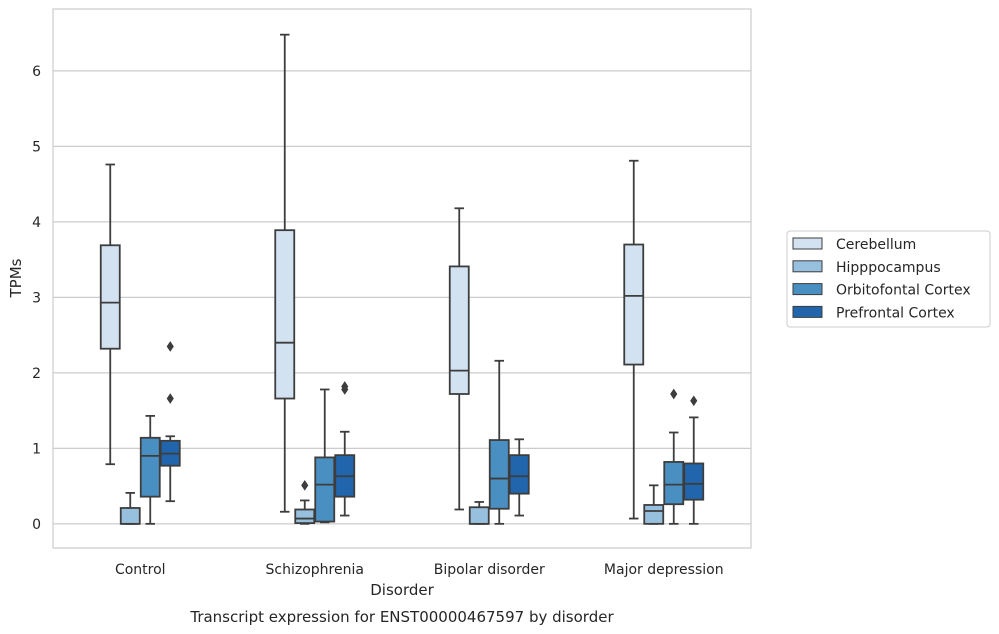 Image resolution: width=999 pixels, height=634 pixels. Describe the element at coordinates (36, 72) in the screenshot. I see `y-tick-label: 6` at that location.